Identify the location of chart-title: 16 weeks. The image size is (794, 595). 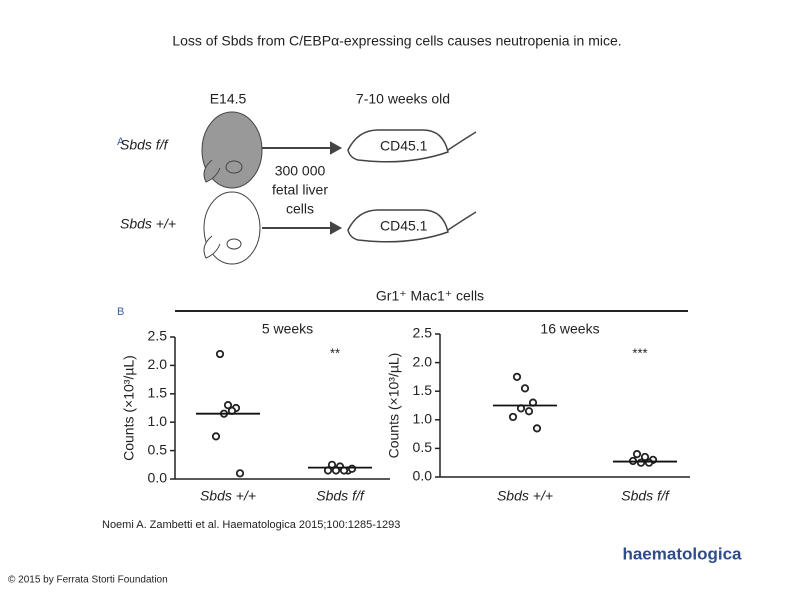
(569, 329).